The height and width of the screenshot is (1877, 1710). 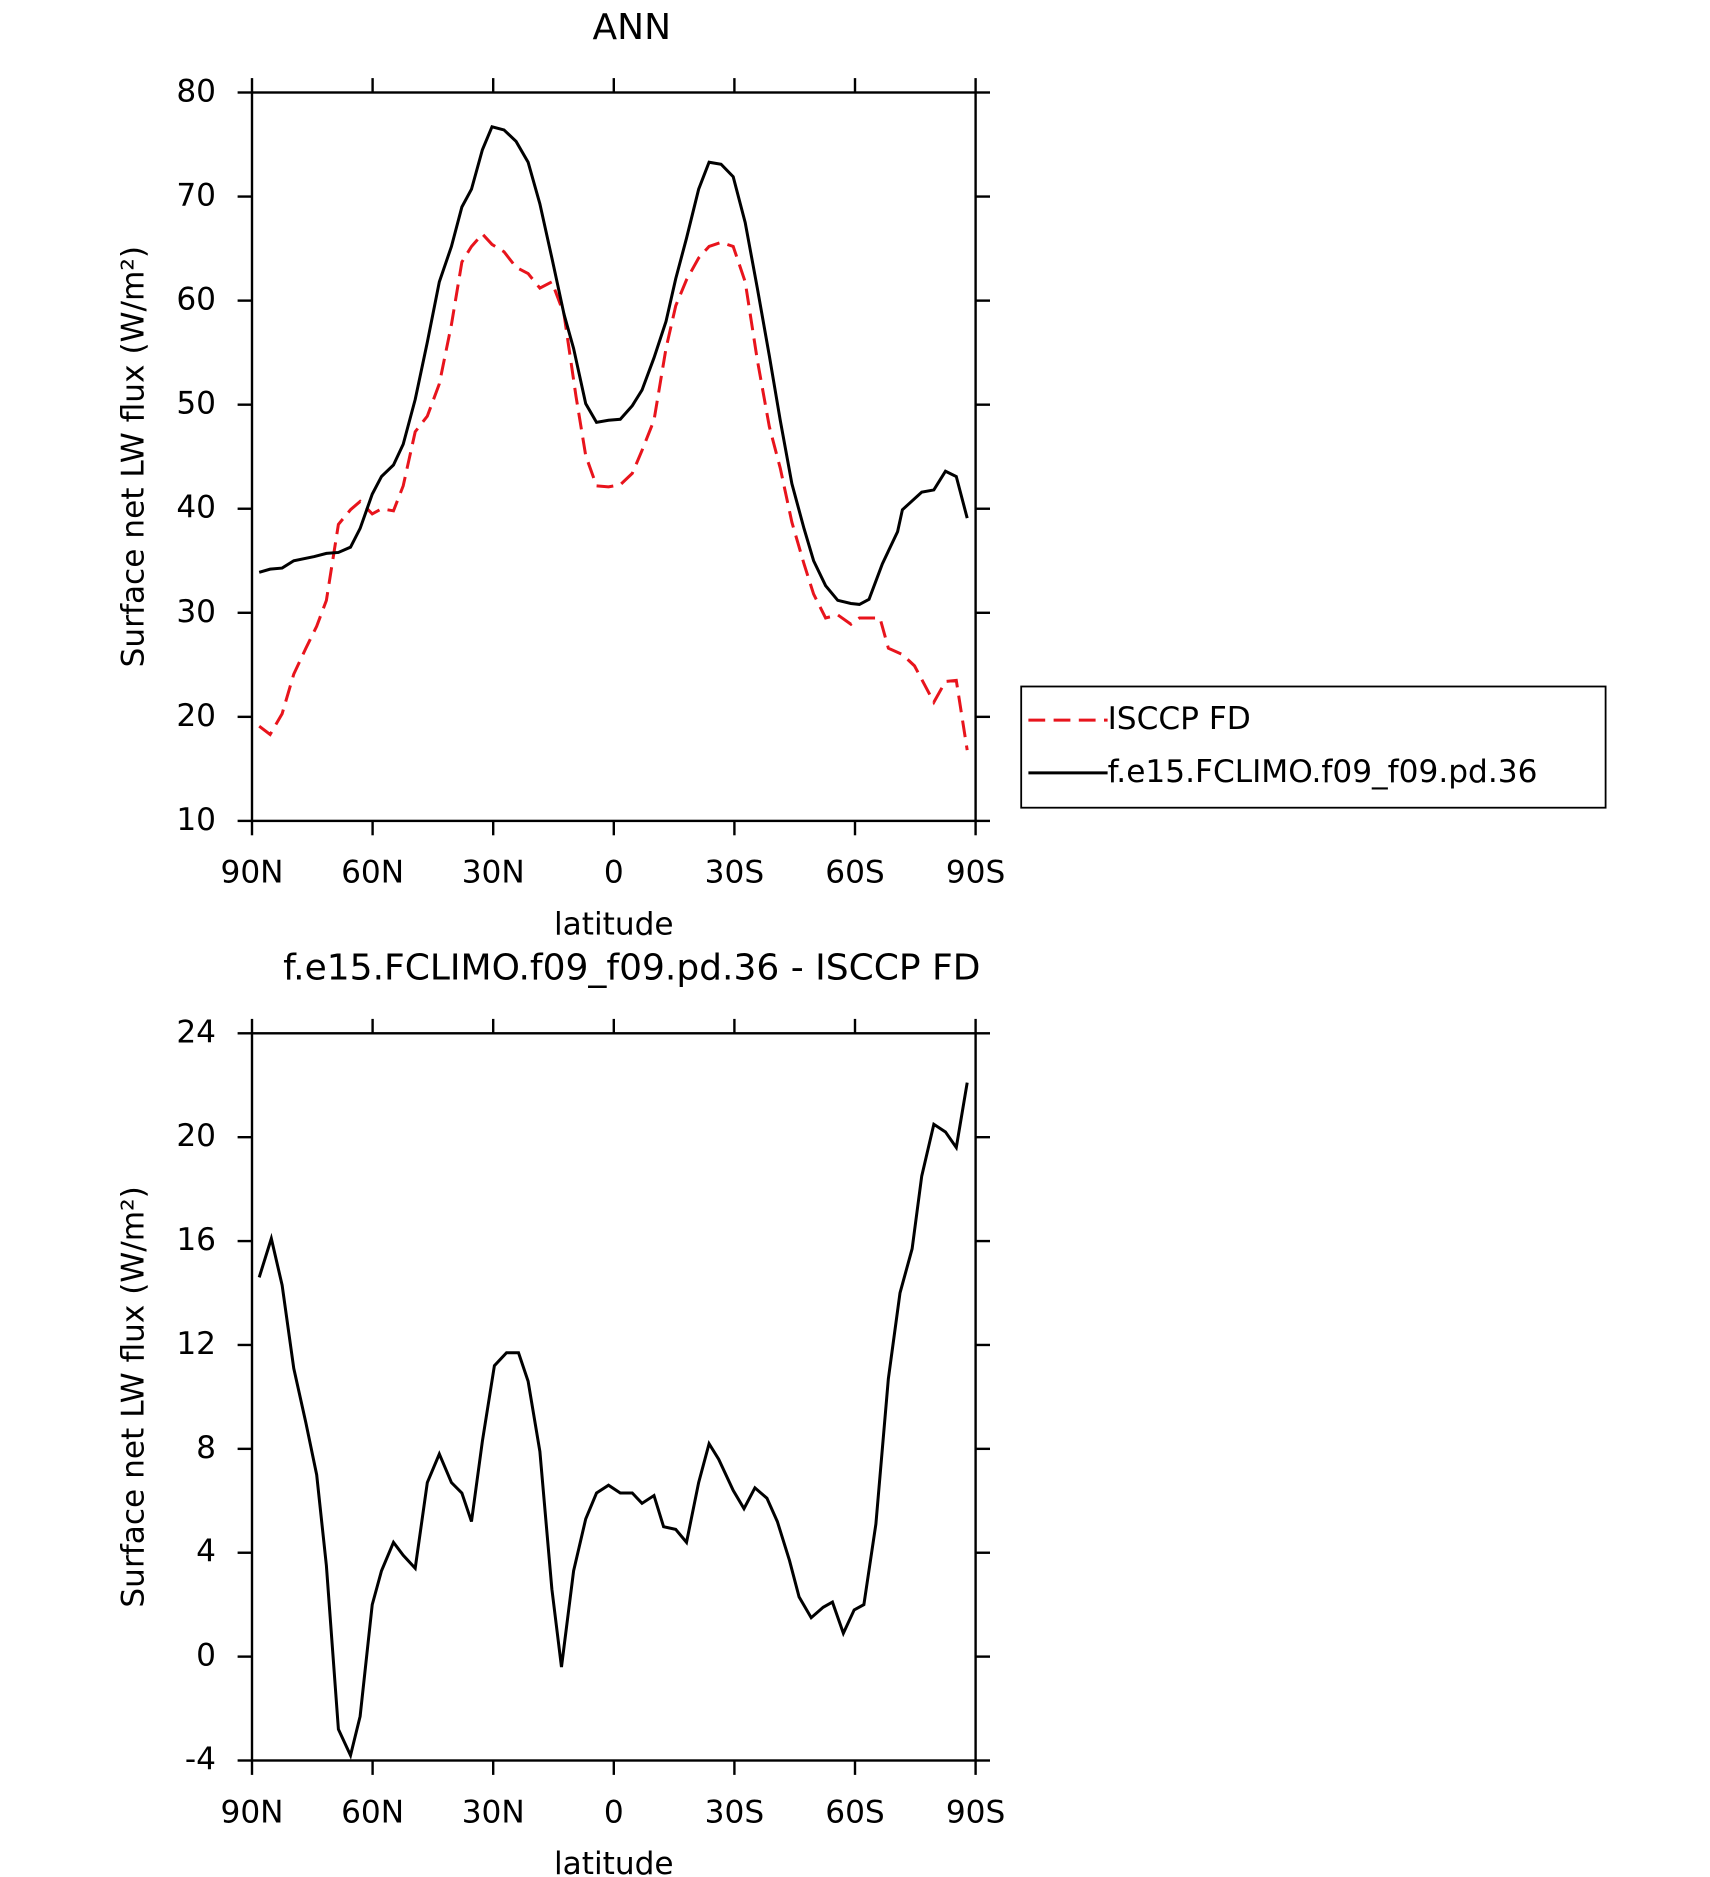 What do you see at coordinates (206, 1656) in the screenshot?
I see `y-tick-label: 0` at bounding box center [206, 1656].